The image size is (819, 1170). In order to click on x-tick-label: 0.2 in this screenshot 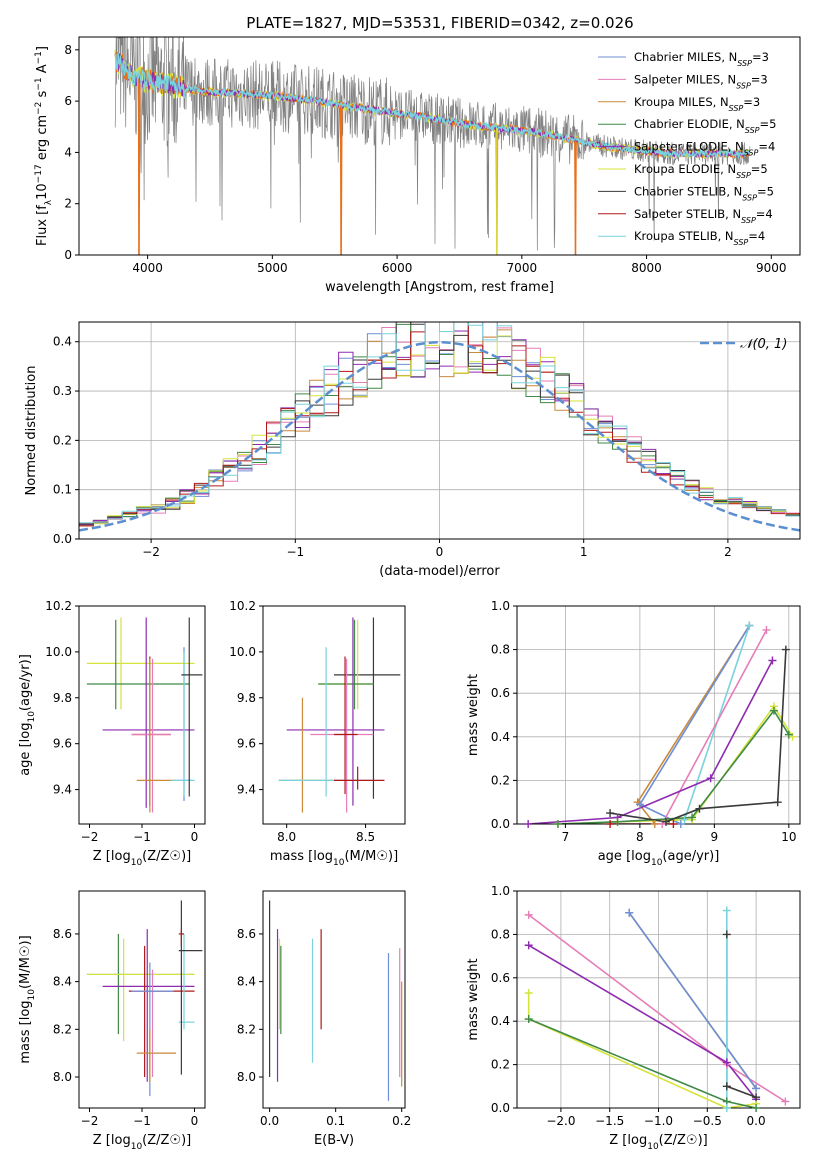, I will do `click(401, 1121)`.